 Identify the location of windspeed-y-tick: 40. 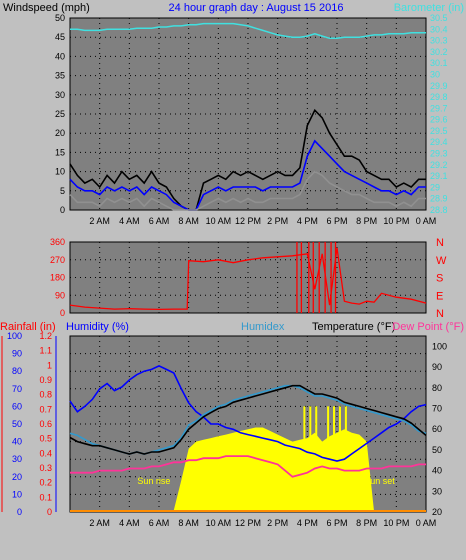
(60, 56).